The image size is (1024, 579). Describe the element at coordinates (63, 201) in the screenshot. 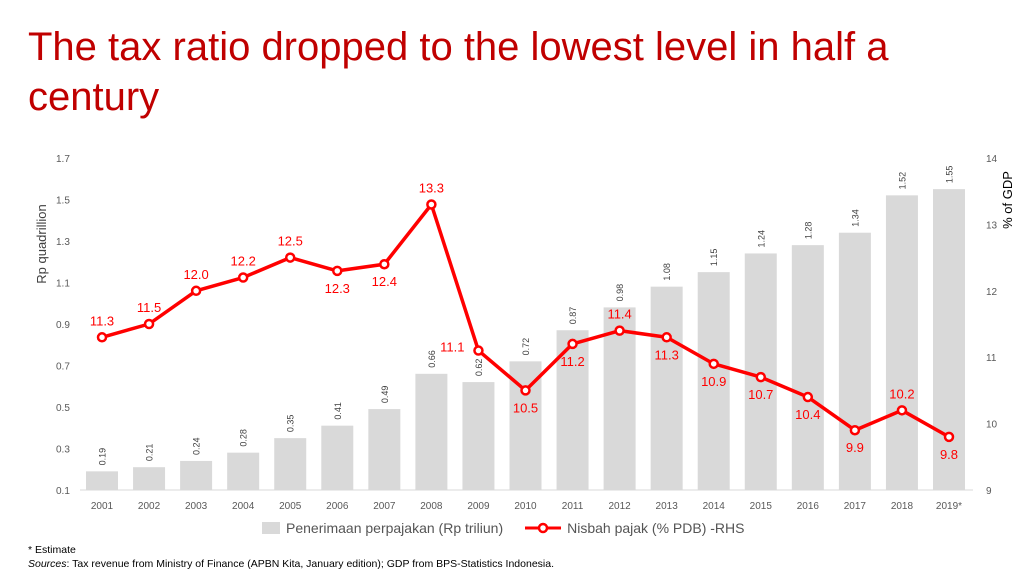

I see `y-tick-label: 1.5` at that location.